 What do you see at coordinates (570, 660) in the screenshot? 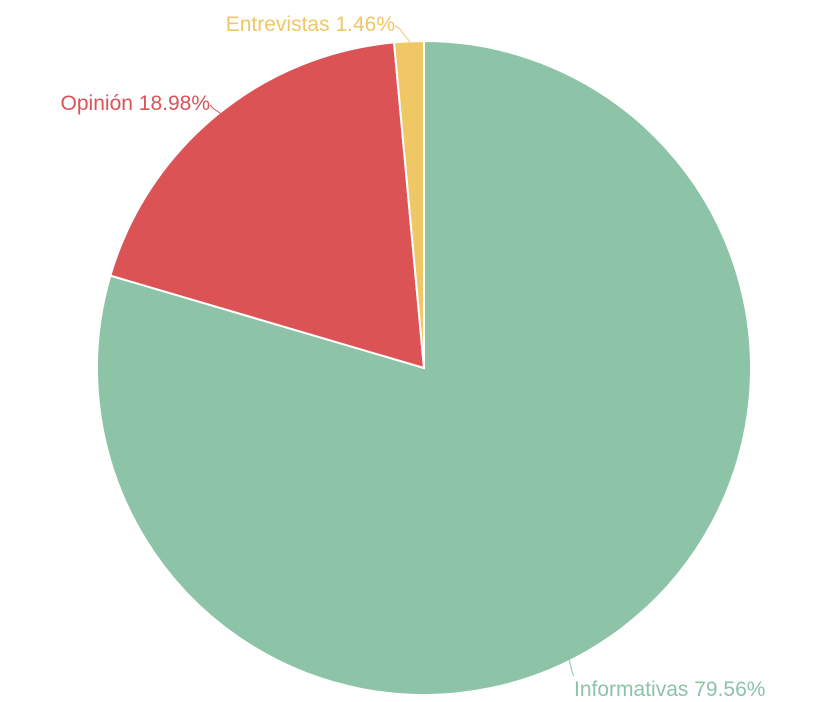
I see `leader-line-informativas` at bounding box center [570, 660].